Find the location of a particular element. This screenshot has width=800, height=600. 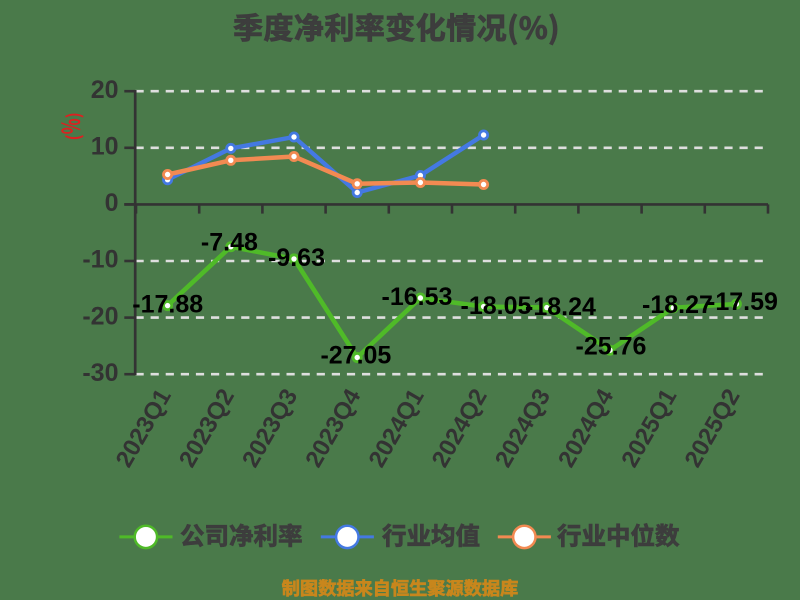

svg-text: 10 is located at coordinates (105, 147).